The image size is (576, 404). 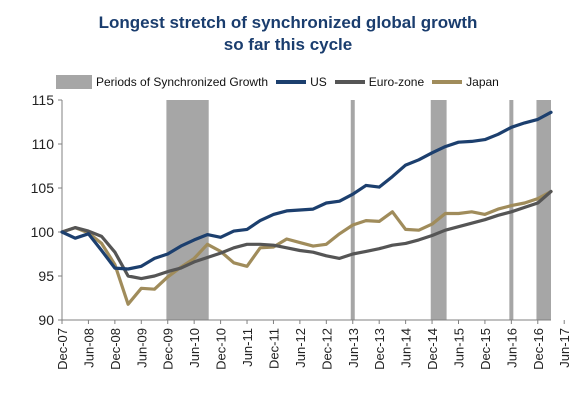 I want to click on x-tick-label-dec-13: Dec-13, so click(x=379, y=349).